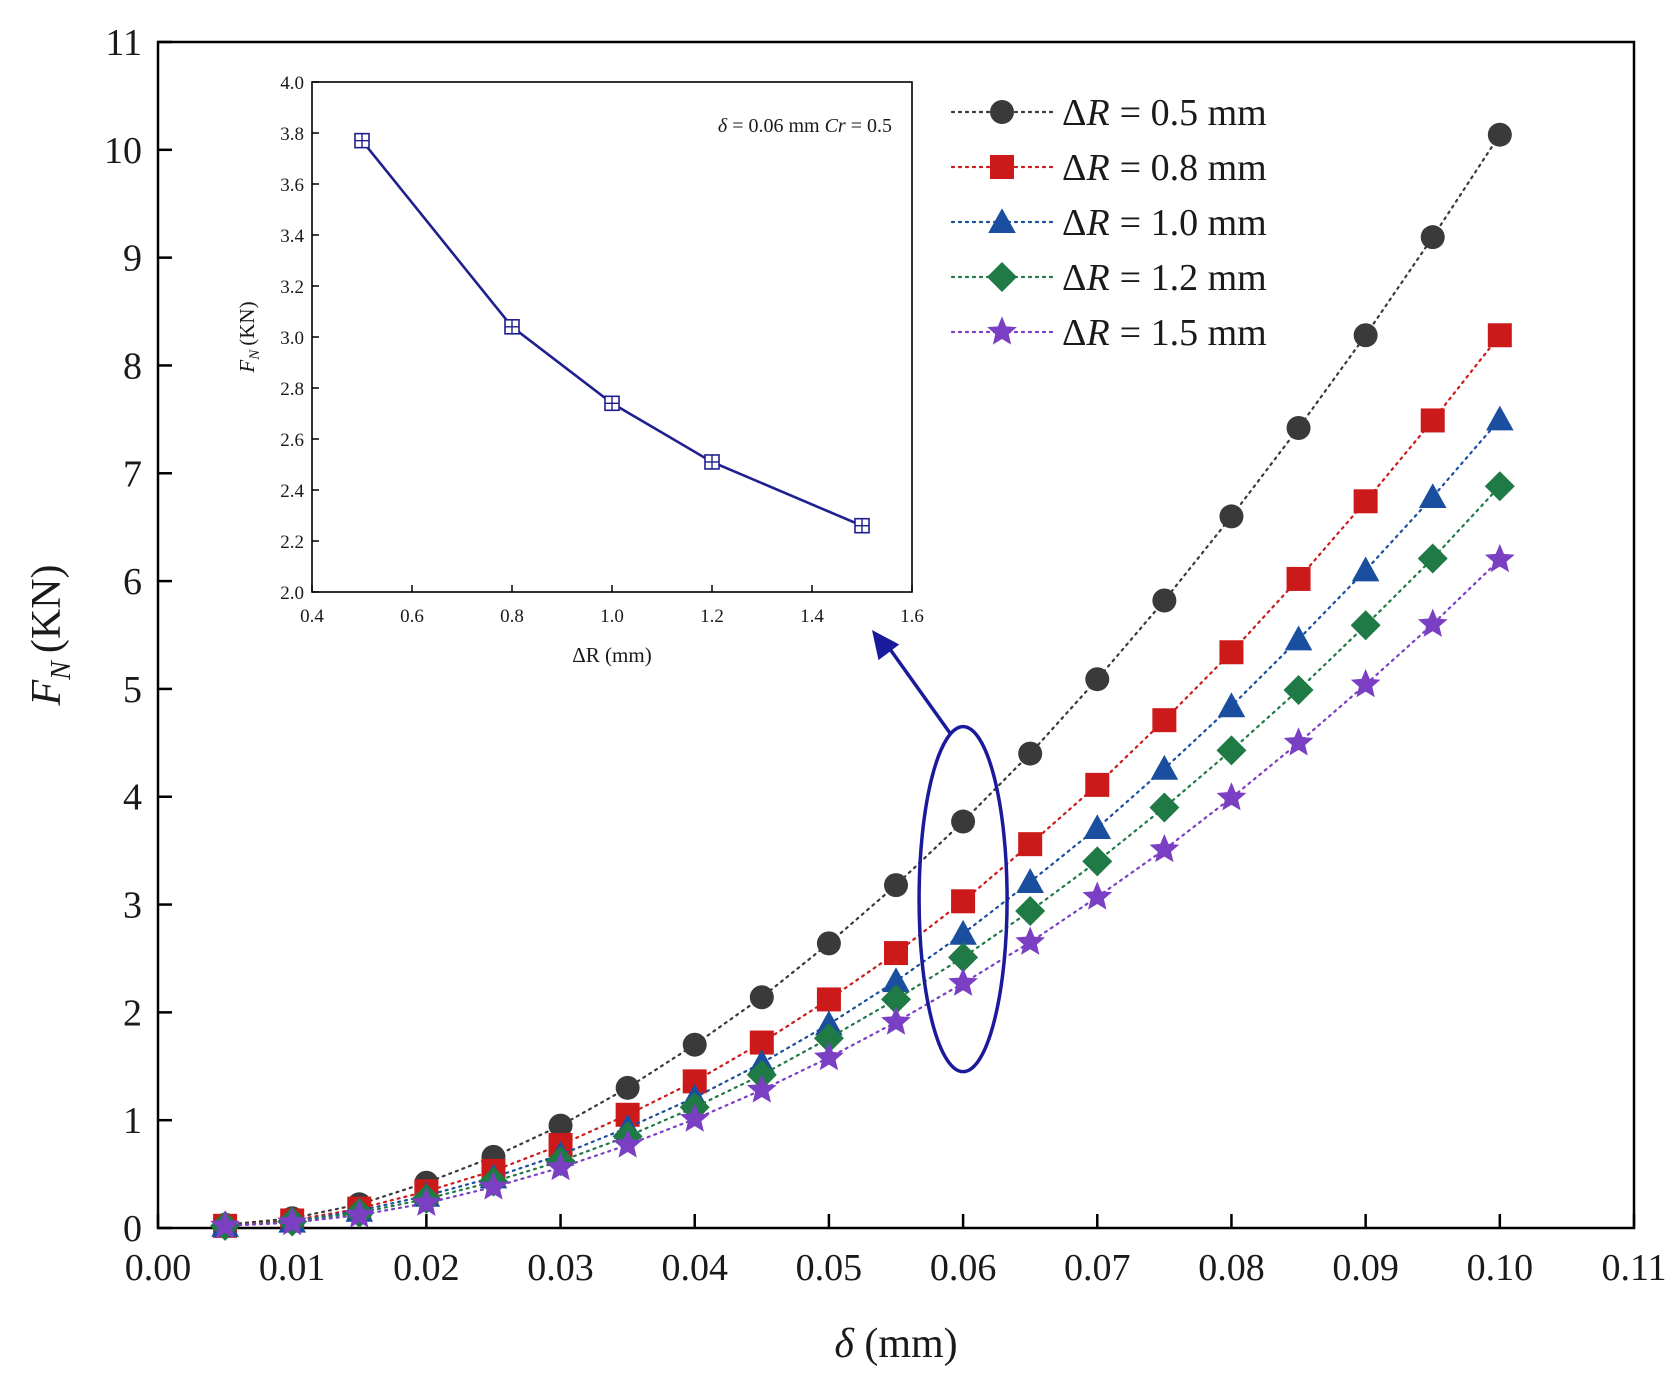 The height and width of the screenshot is (1389, 1678). What do you see at coordinates (963, 899) in the screenshot?
I see `highlight-ellipse` at bounding box center [963, 899].